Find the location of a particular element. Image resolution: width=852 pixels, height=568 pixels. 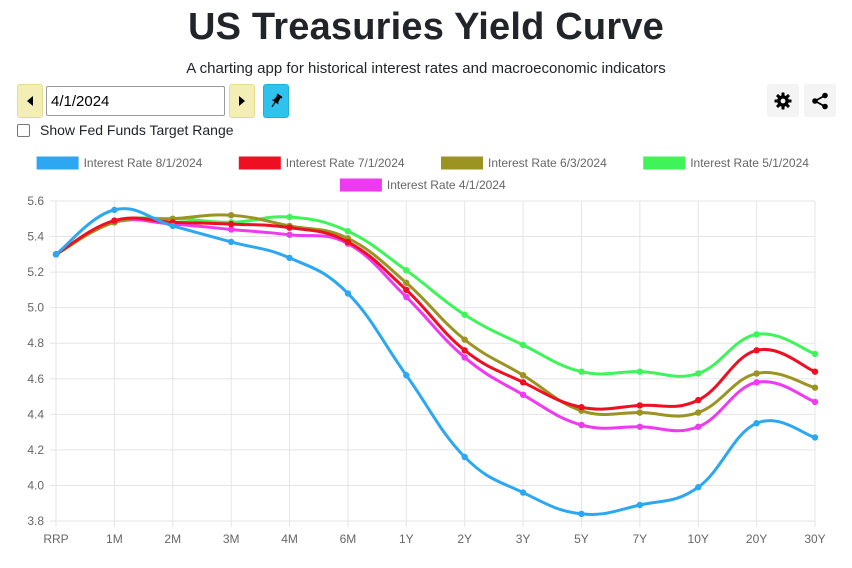

y-tick-label: 4.6 is located at coordinates (35, 379).